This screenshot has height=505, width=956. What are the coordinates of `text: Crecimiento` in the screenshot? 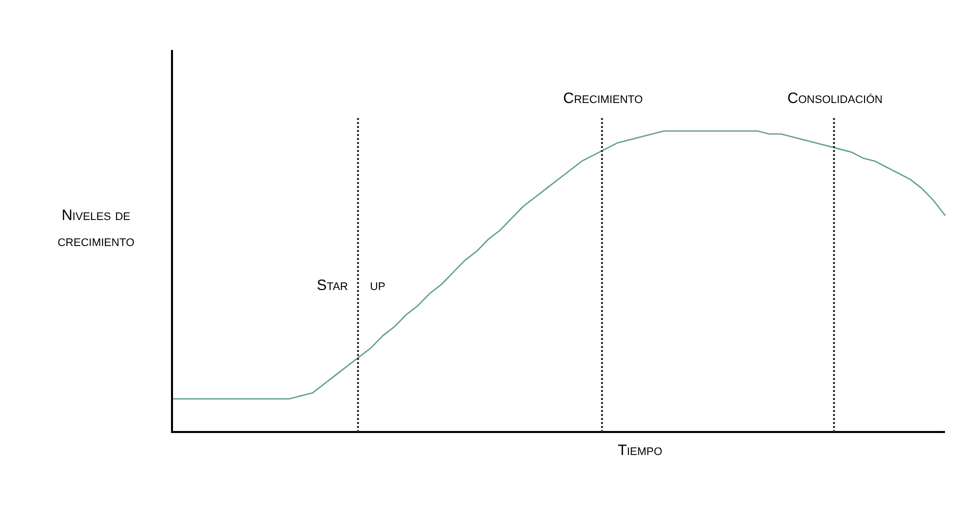 It's located at (603, 98).